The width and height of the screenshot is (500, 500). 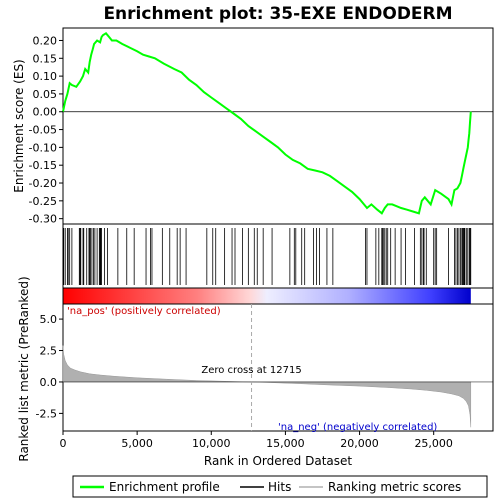 I want to click on metric-y-tick-label: 5.0, so click(x=49, y=319).